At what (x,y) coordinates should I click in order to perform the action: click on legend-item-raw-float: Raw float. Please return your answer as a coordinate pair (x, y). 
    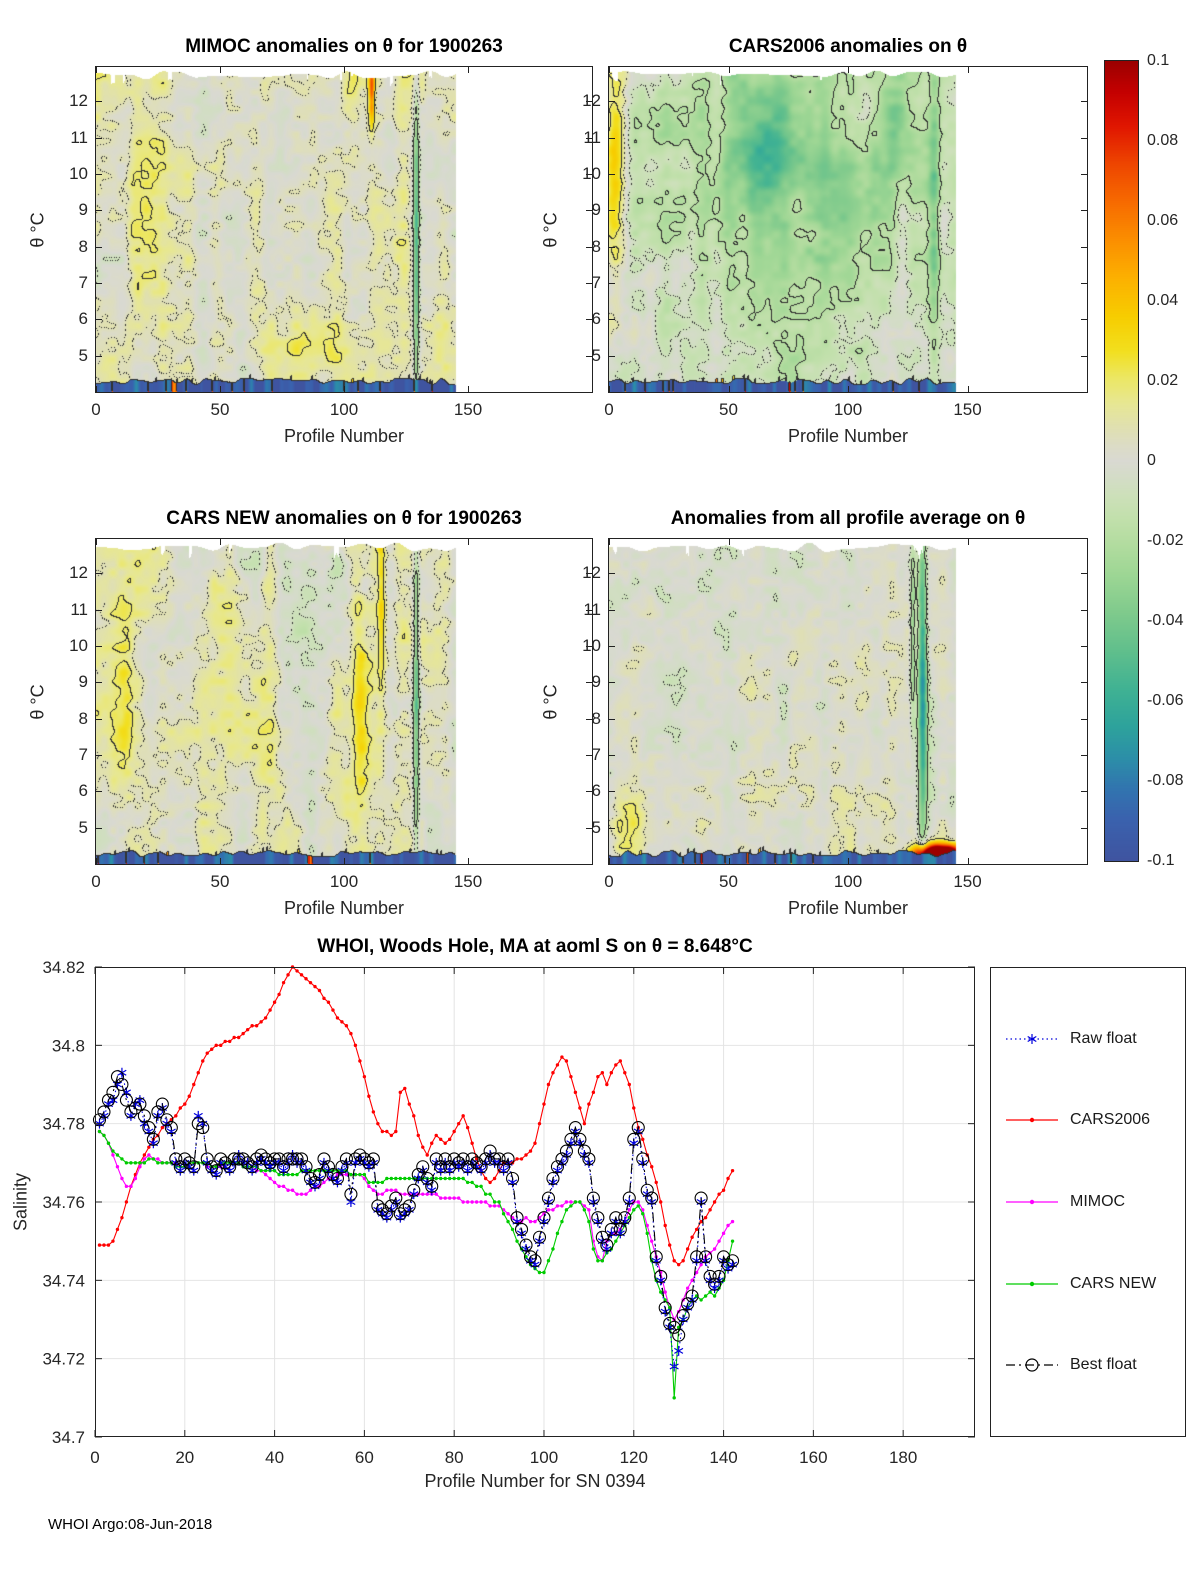
    Looking at the image, I should click on (1091, 1039).